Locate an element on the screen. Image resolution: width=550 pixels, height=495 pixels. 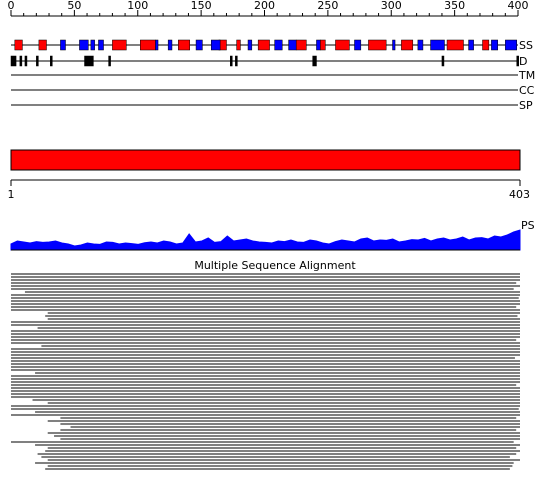
ruler-label: 250 is located at coordinates (327, 6).